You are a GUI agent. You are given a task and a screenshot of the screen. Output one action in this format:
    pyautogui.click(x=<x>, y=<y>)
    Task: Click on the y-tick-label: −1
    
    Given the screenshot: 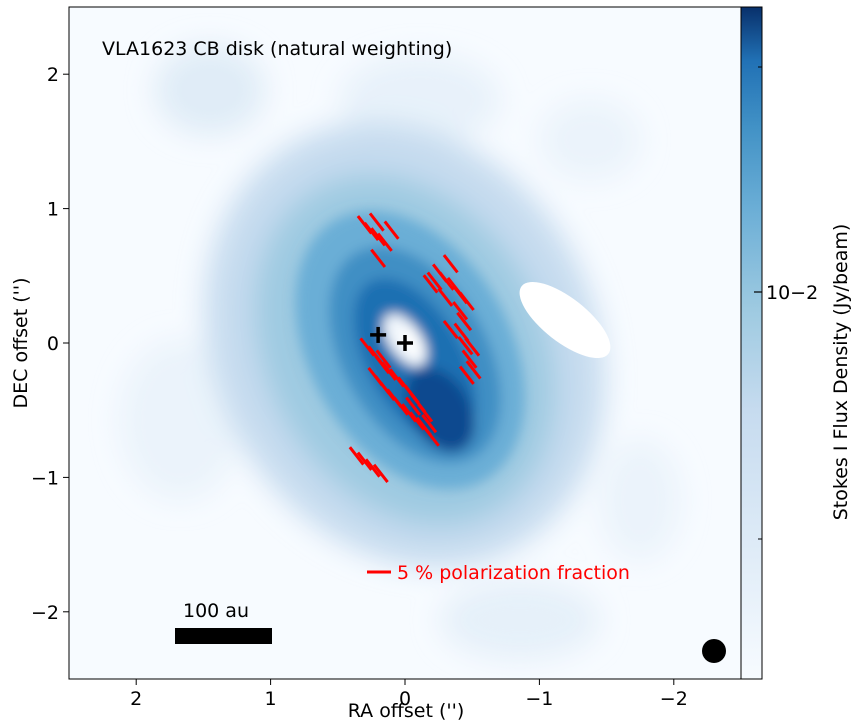 What is the action you would take?
    pyautogui.click(x=45, y=478)
    